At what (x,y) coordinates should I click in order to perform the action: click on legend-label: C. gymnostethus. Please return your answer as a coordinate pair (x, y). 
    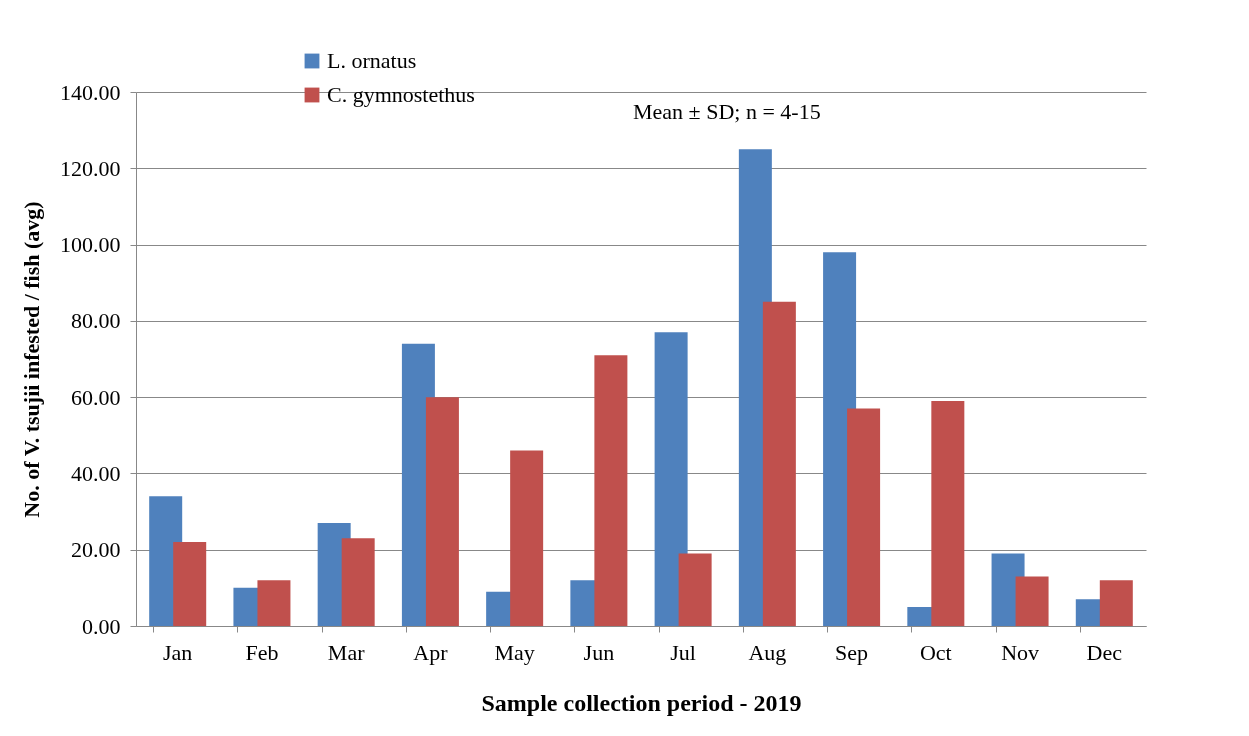
    Looking at the image, I should click on (401, 94).